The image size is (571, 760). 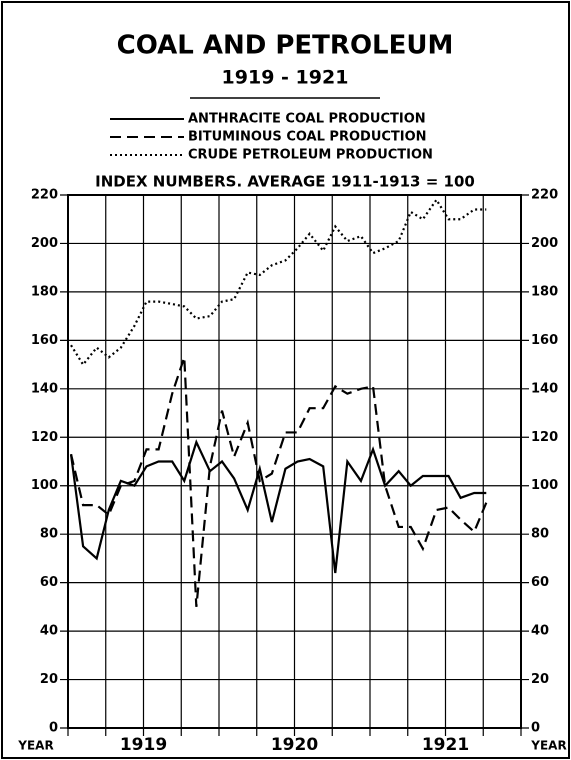 What do you see at coordinates (143, 745) in the screenshot?
I see `x-tick-label: 1919` at bounding box center [143, 745].